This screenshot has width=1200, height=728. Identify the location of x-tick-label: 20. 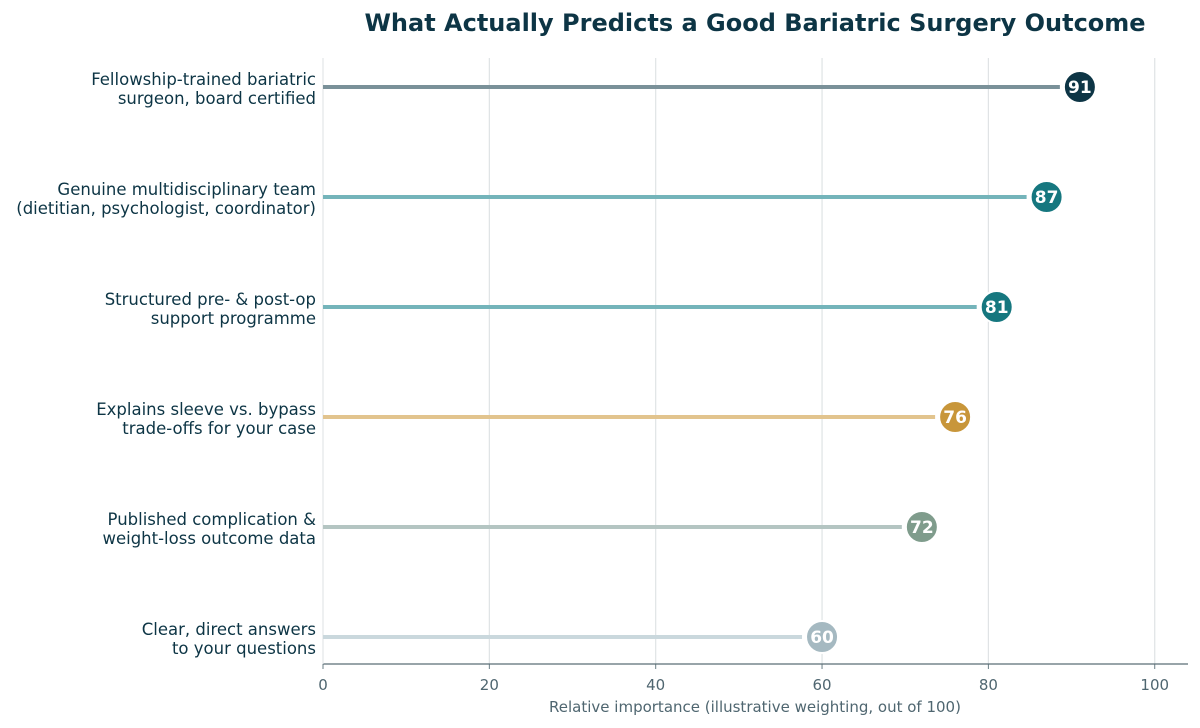
(489, 685).